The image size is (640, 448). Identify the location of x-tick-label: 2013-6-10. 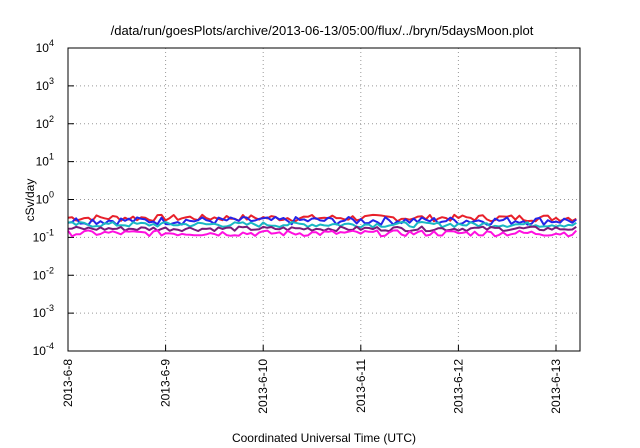
(263, 386).